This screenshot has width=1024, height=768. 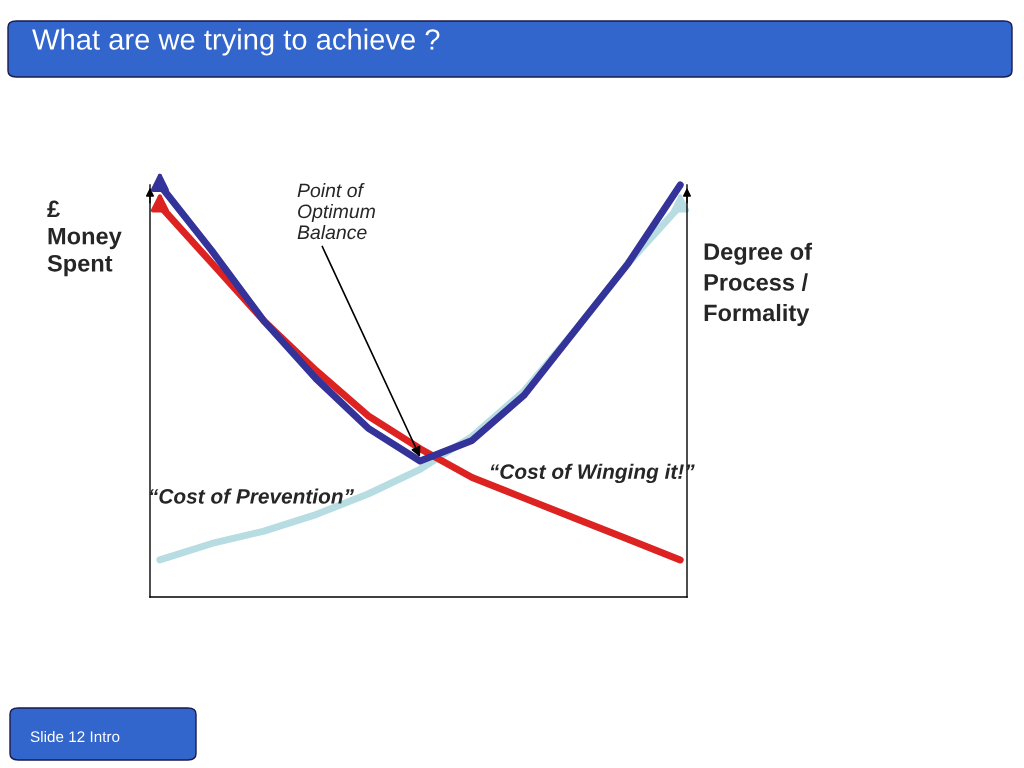 What do you see at coordinates (236, 42) in the screenshot?
I see `chart-title: What are we trying to achieve ?` at bounding box center [236, 42].